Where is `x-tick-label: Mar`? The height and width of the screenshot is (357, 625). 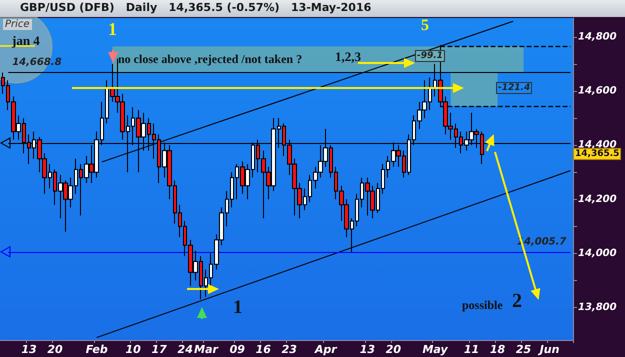 x-tick-label: Mar is located at coordinates (206, 349).